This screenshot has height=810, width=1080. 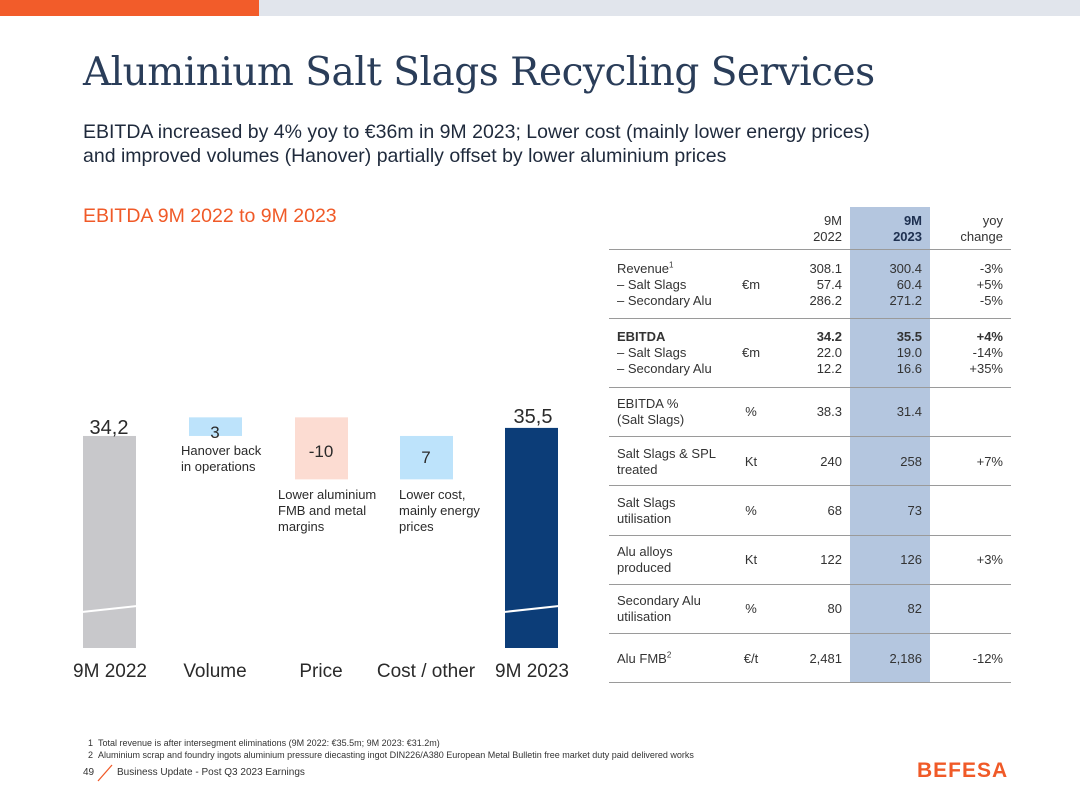 I want to click on ebitda-salt-slags-2023: 19.0, so click(x=909, y=352).